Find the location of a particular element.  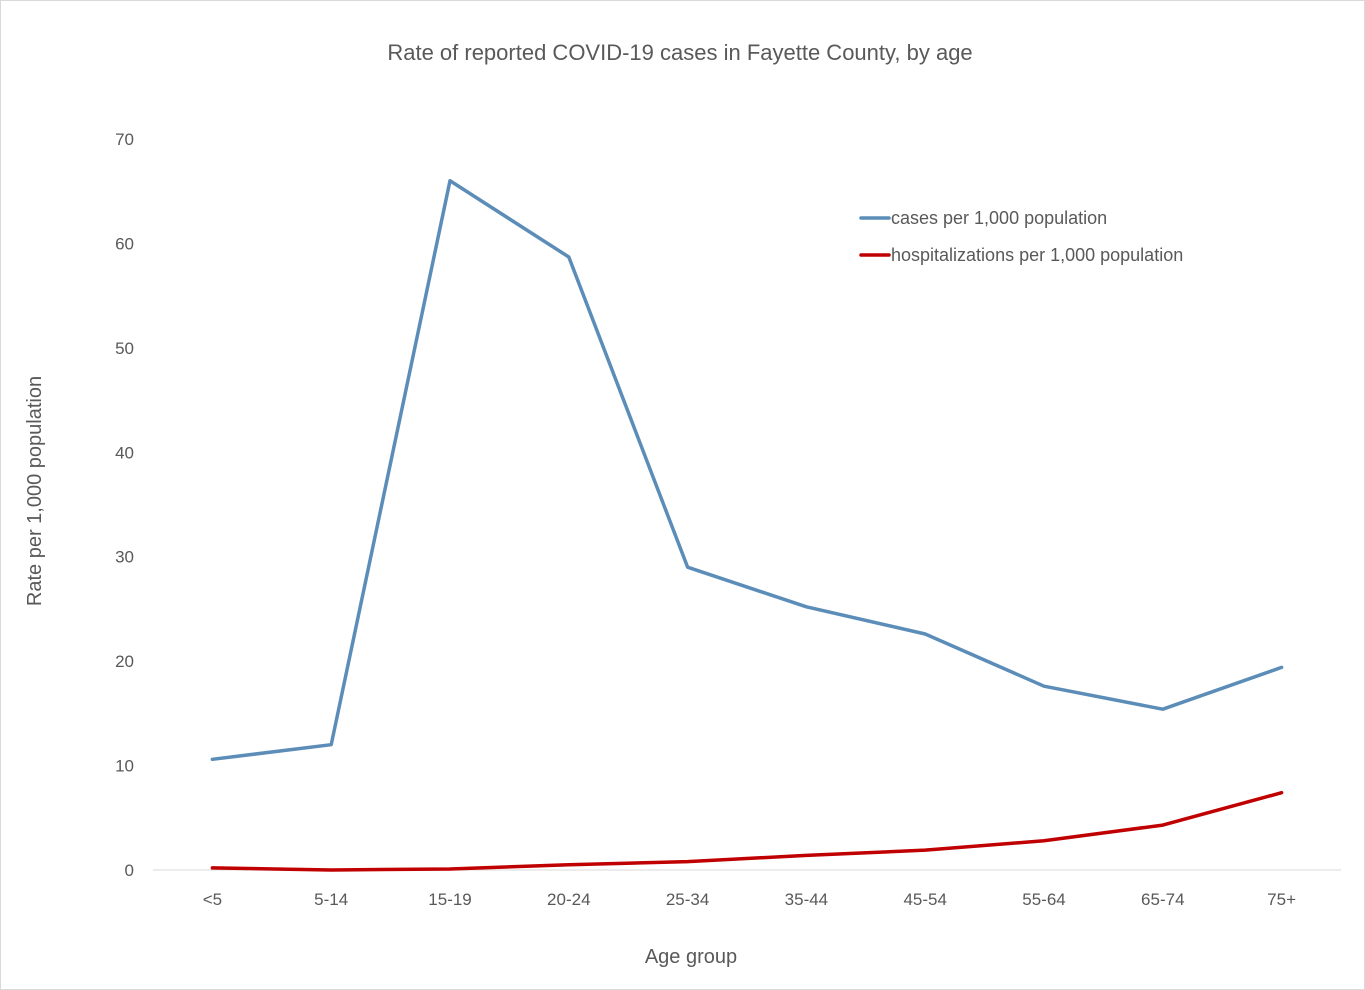

x-tick-label: <5 is located at coordinates (212, 899).